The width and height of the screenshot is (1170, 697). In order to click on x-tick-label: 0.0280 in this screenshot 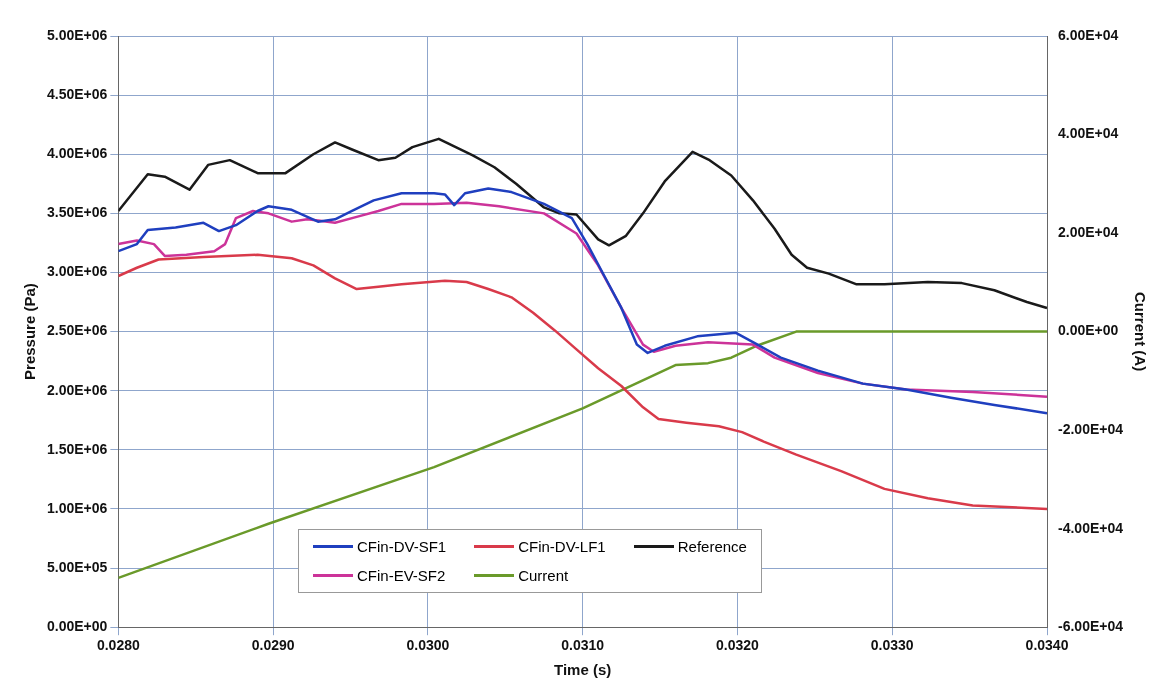, I will do `click(118, 645)`.